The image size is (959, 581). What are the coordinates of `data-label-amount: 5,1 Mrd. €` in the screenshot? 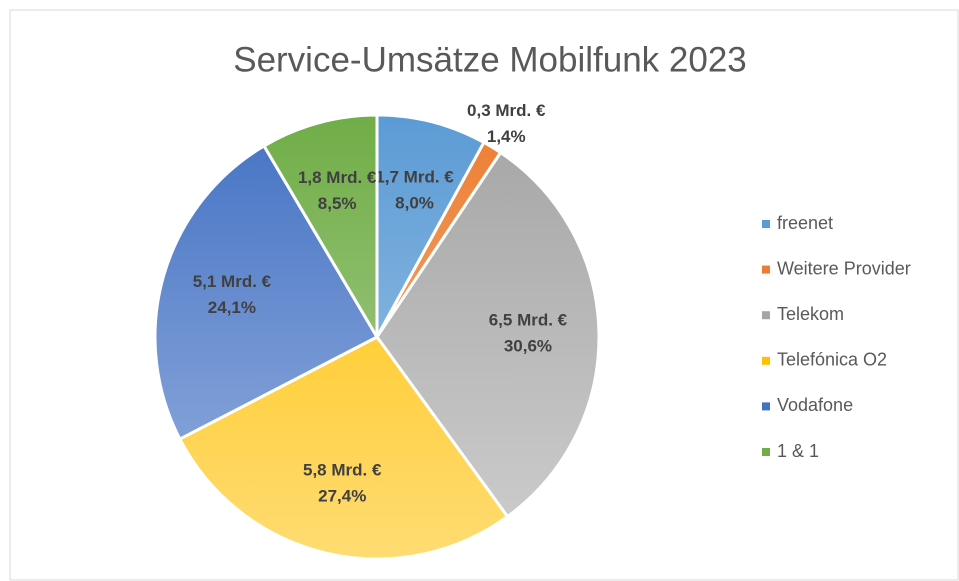 It's located at (232, 281).